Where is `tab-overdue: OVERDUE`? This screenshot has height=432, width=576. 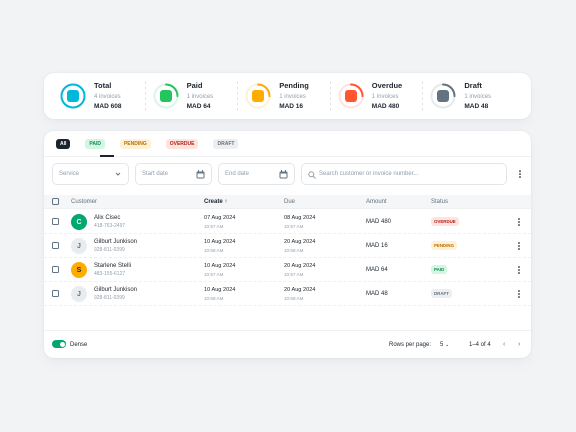
tab-overdue: OVERDUE is located at coordinates (182, 143).